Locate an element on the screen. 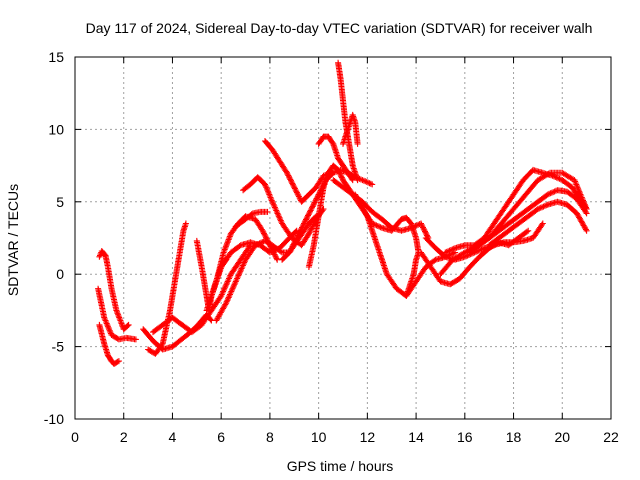 The image size is (640, 480). x-tick-label: 16 is located at coordinates (465, 437).